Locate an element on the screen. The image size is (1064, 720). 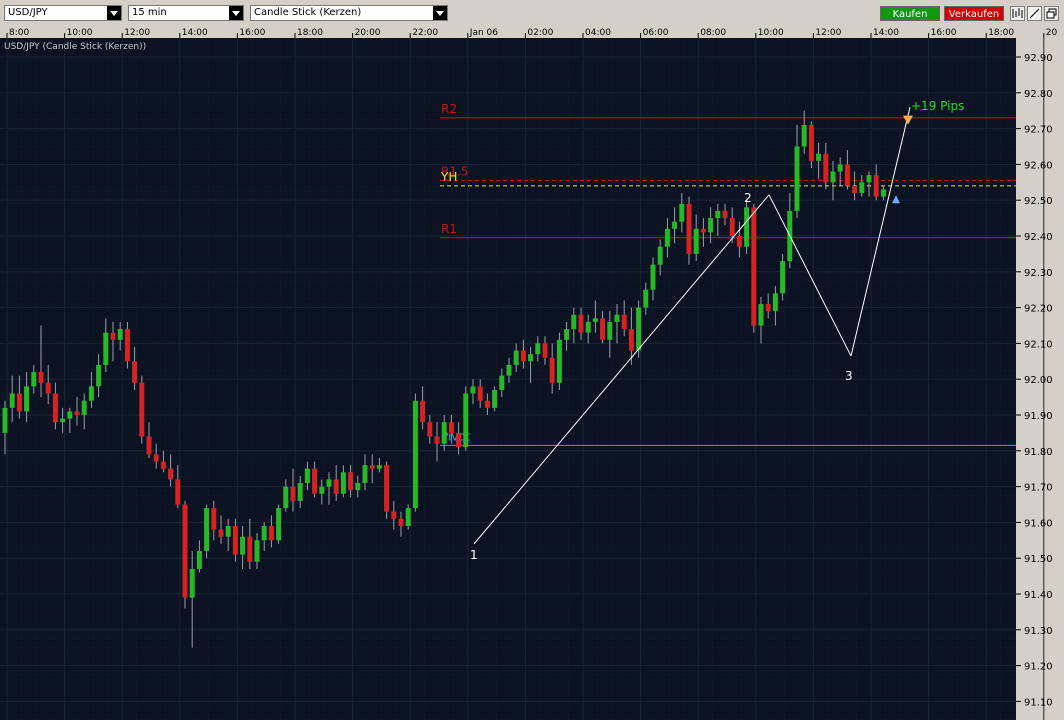
x-tick-label: 08:00 is located at coordinates (713, 33).